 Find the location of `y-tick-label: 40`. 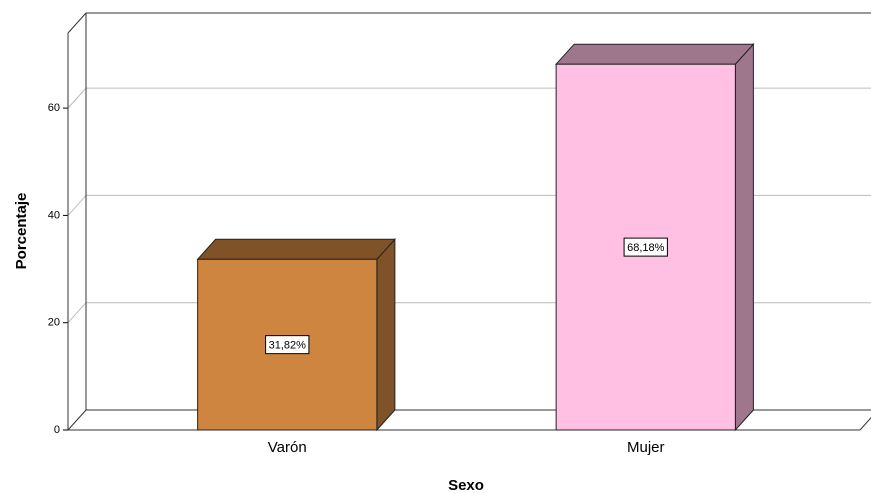

y-tick-label: 40 is located at coordinates (54, 215).